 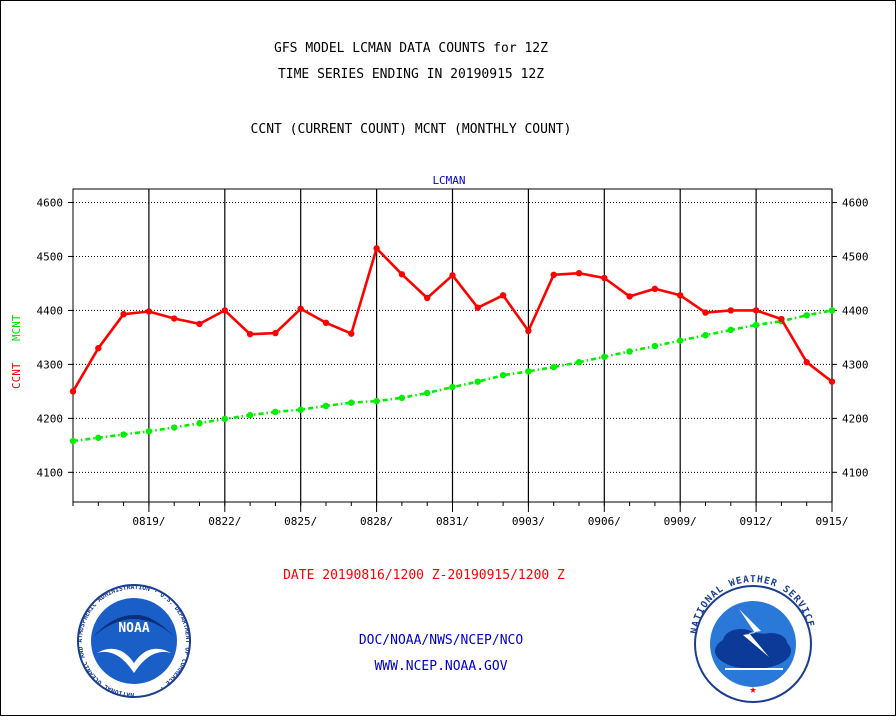 I want to click on plot-title: LCMAN, so click(x=448, y=180).